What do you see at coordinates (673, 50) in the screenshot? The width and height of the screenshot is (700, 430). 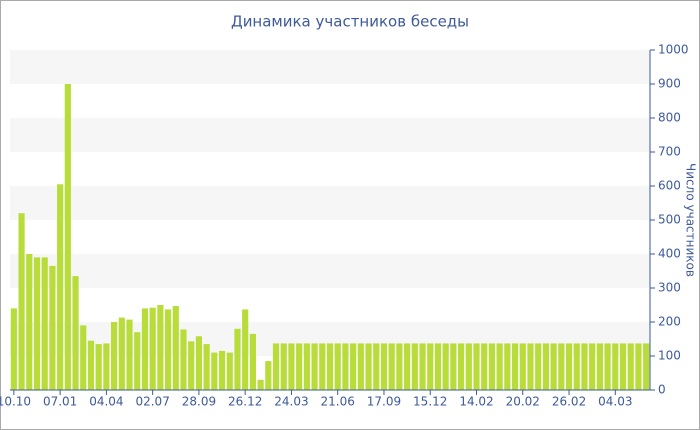 I see `y-tick-label: 1000` at bounding box center [673, 50].